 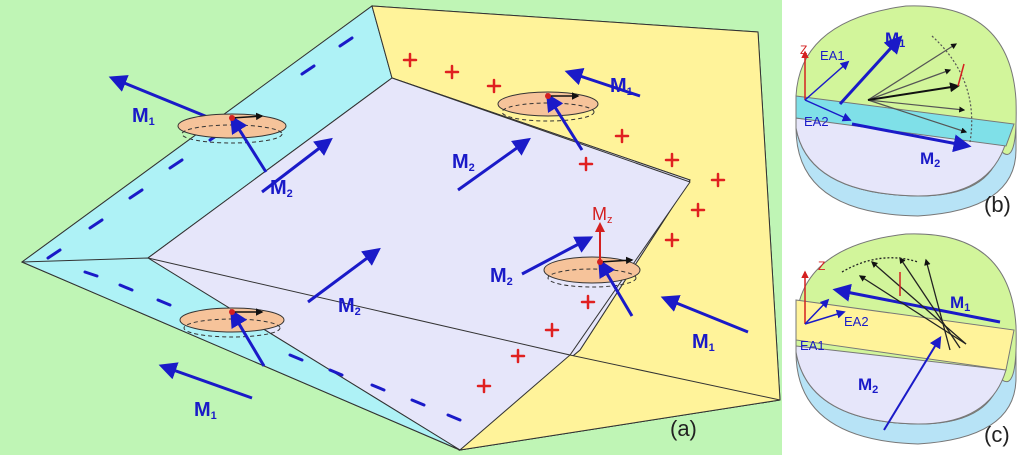 I want to click on m2-arrows, so click(x=427, y=220).